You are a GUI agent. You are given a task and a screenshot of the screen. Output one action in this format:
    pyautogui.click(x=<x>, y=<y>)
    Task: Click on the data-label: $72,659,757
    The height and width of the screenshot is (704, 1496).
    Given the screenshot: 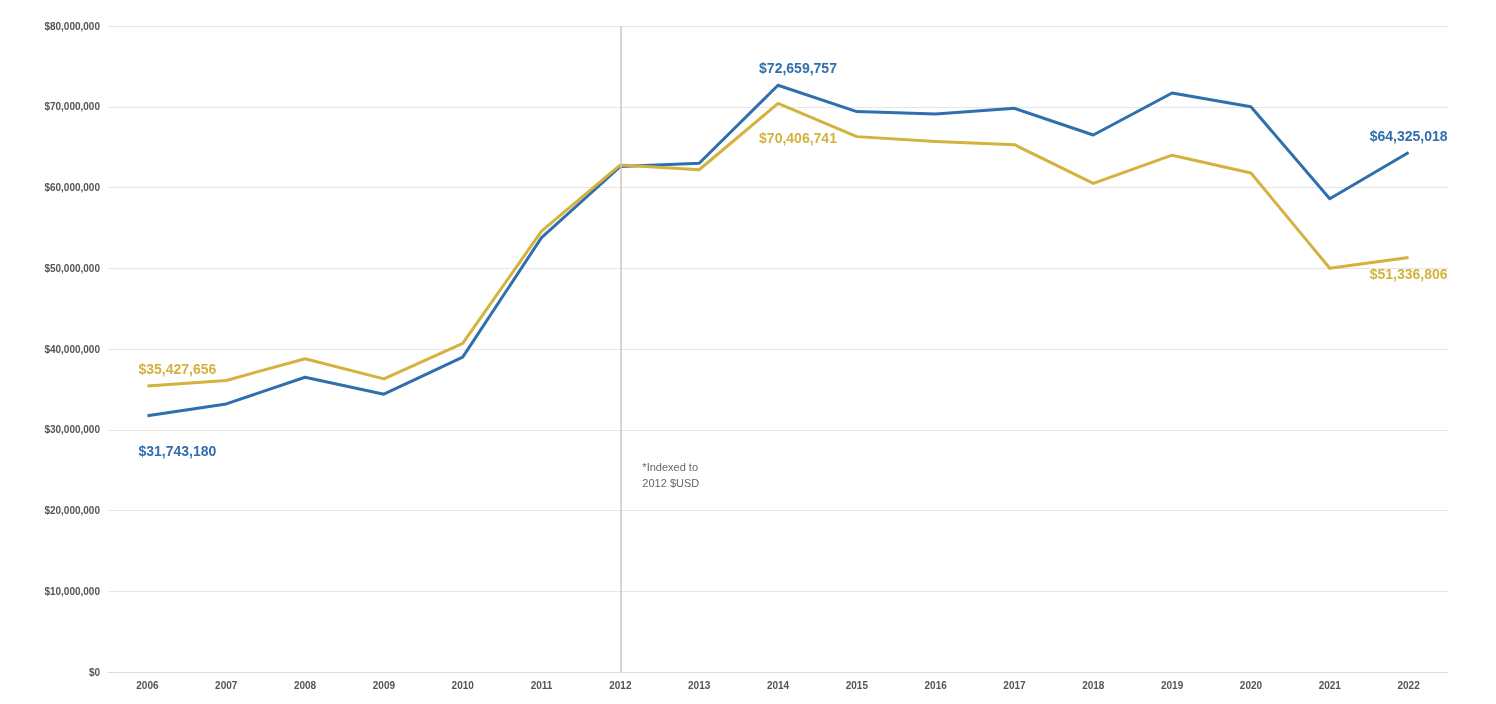 What is the action you would take?
    pyautogui.click(x=798, y=68)
    